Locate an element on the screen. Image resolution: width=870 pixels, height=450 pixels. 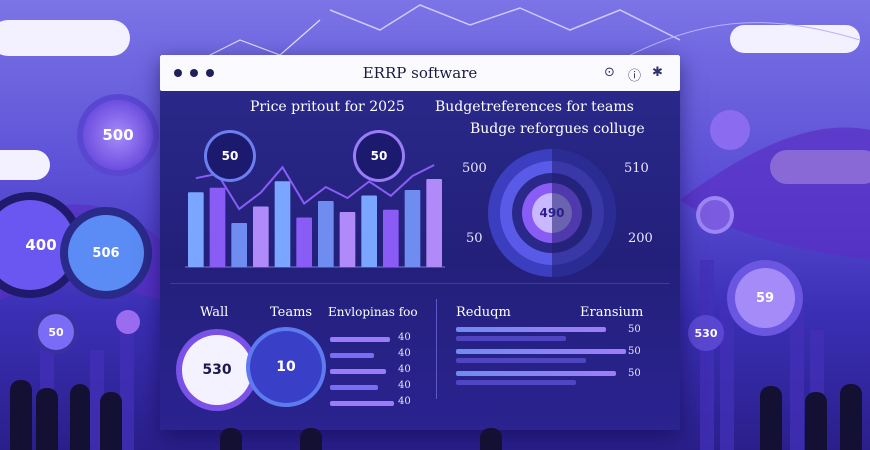
orb-badge: 530 is located at coordinates (706, 333).